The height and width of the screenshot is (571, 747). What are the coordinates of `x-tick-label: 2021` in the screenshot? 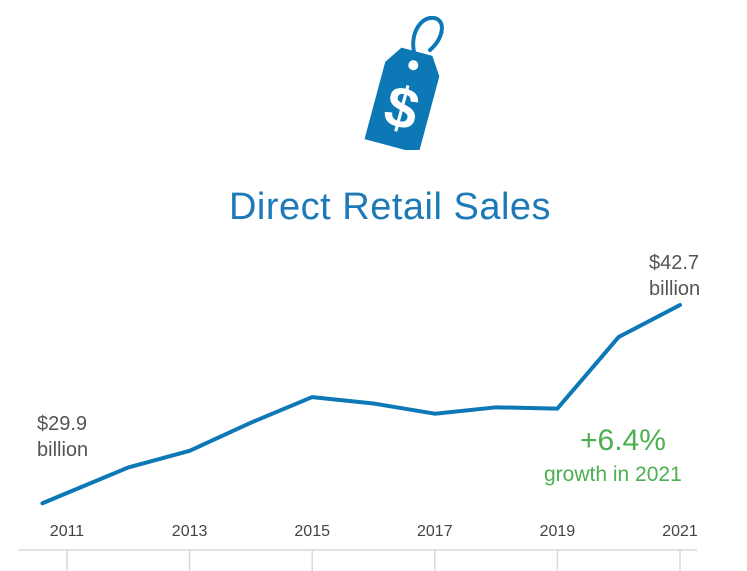 It's located at (680, 531).